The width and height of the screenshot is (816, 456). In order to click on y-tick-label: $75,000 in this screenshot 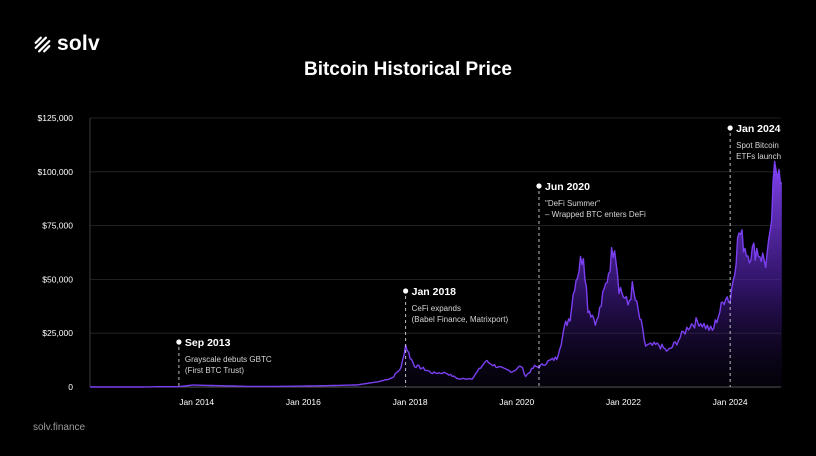, I will do `click(57, 226)`.